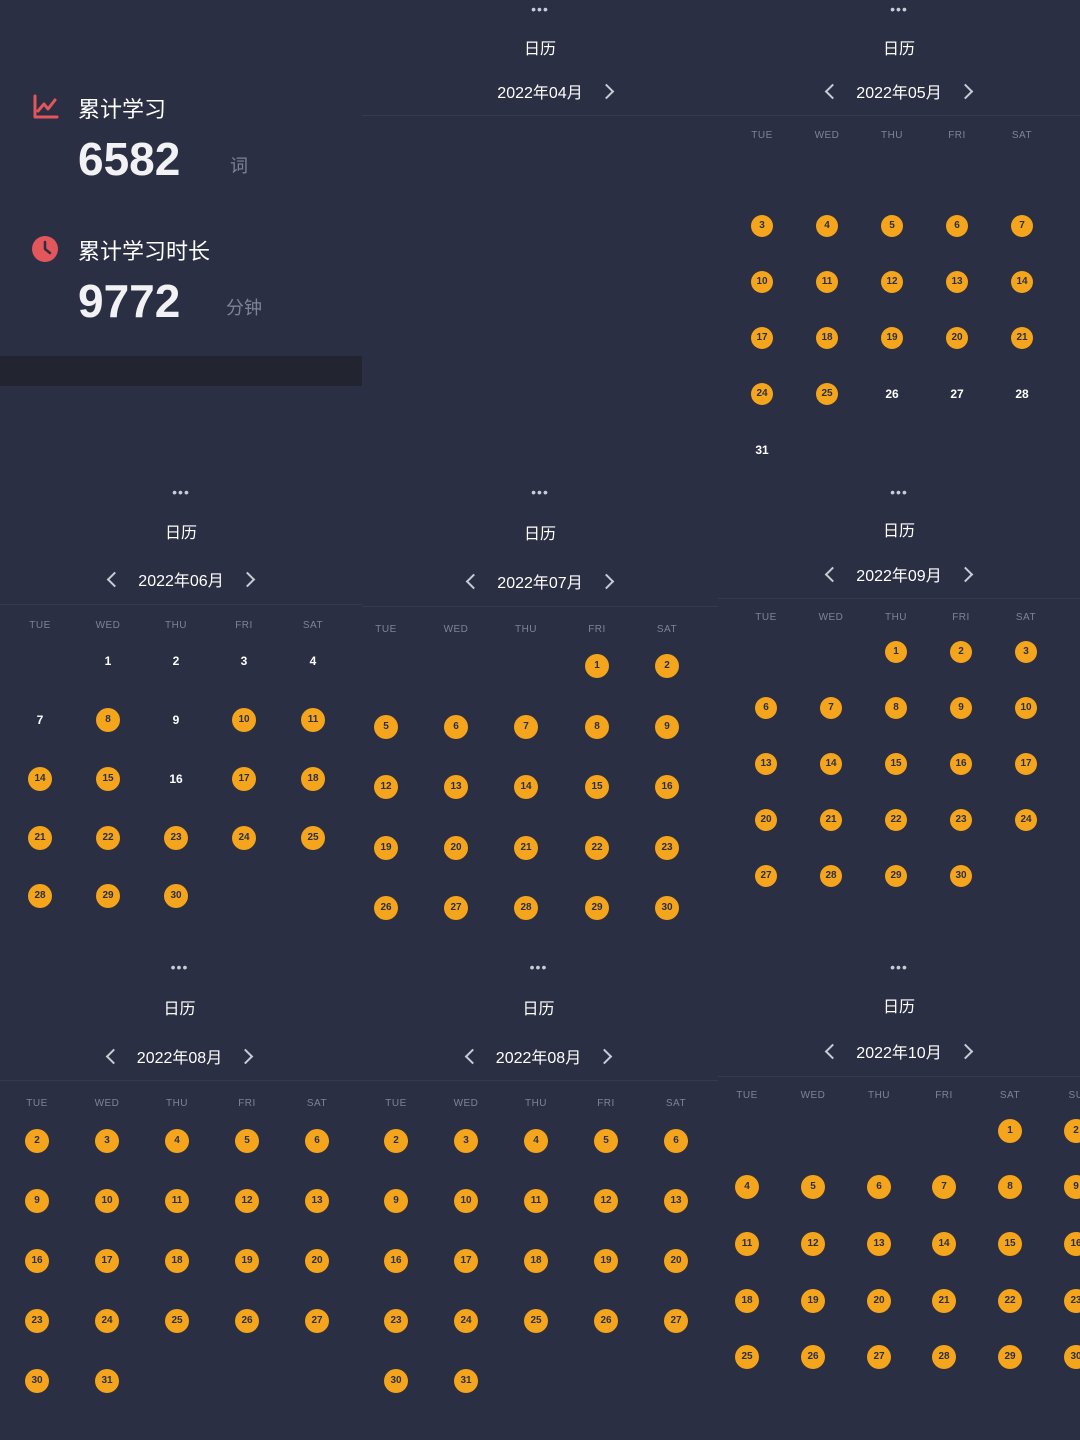 The image size is (1080, 1440). I want to click on calendar-day-completed: 6, so click(766, 708).